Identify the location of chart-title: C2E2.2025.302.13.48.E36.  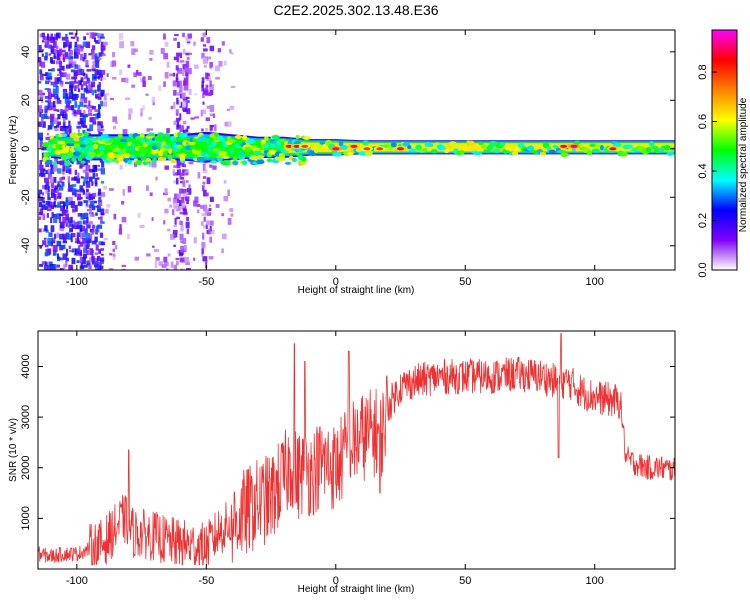
(355, 10).